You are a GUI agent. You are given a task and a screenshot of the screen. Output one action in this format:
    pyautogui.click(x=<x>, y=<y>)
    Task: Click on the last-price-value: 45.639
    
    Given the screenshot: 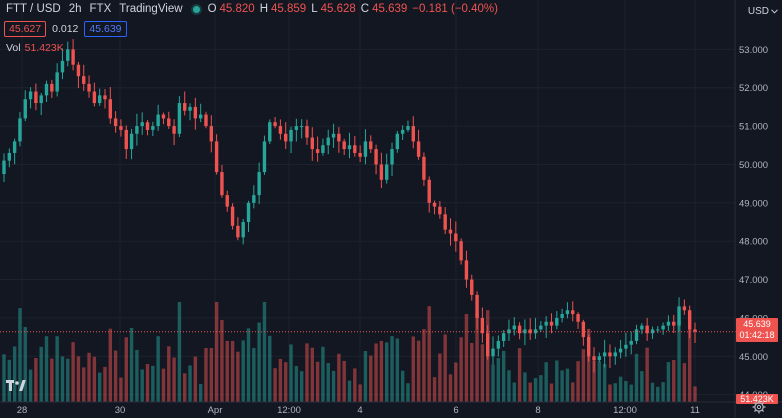 What is the action you would take?
    pyautogui.click(x=757, y=324)
    